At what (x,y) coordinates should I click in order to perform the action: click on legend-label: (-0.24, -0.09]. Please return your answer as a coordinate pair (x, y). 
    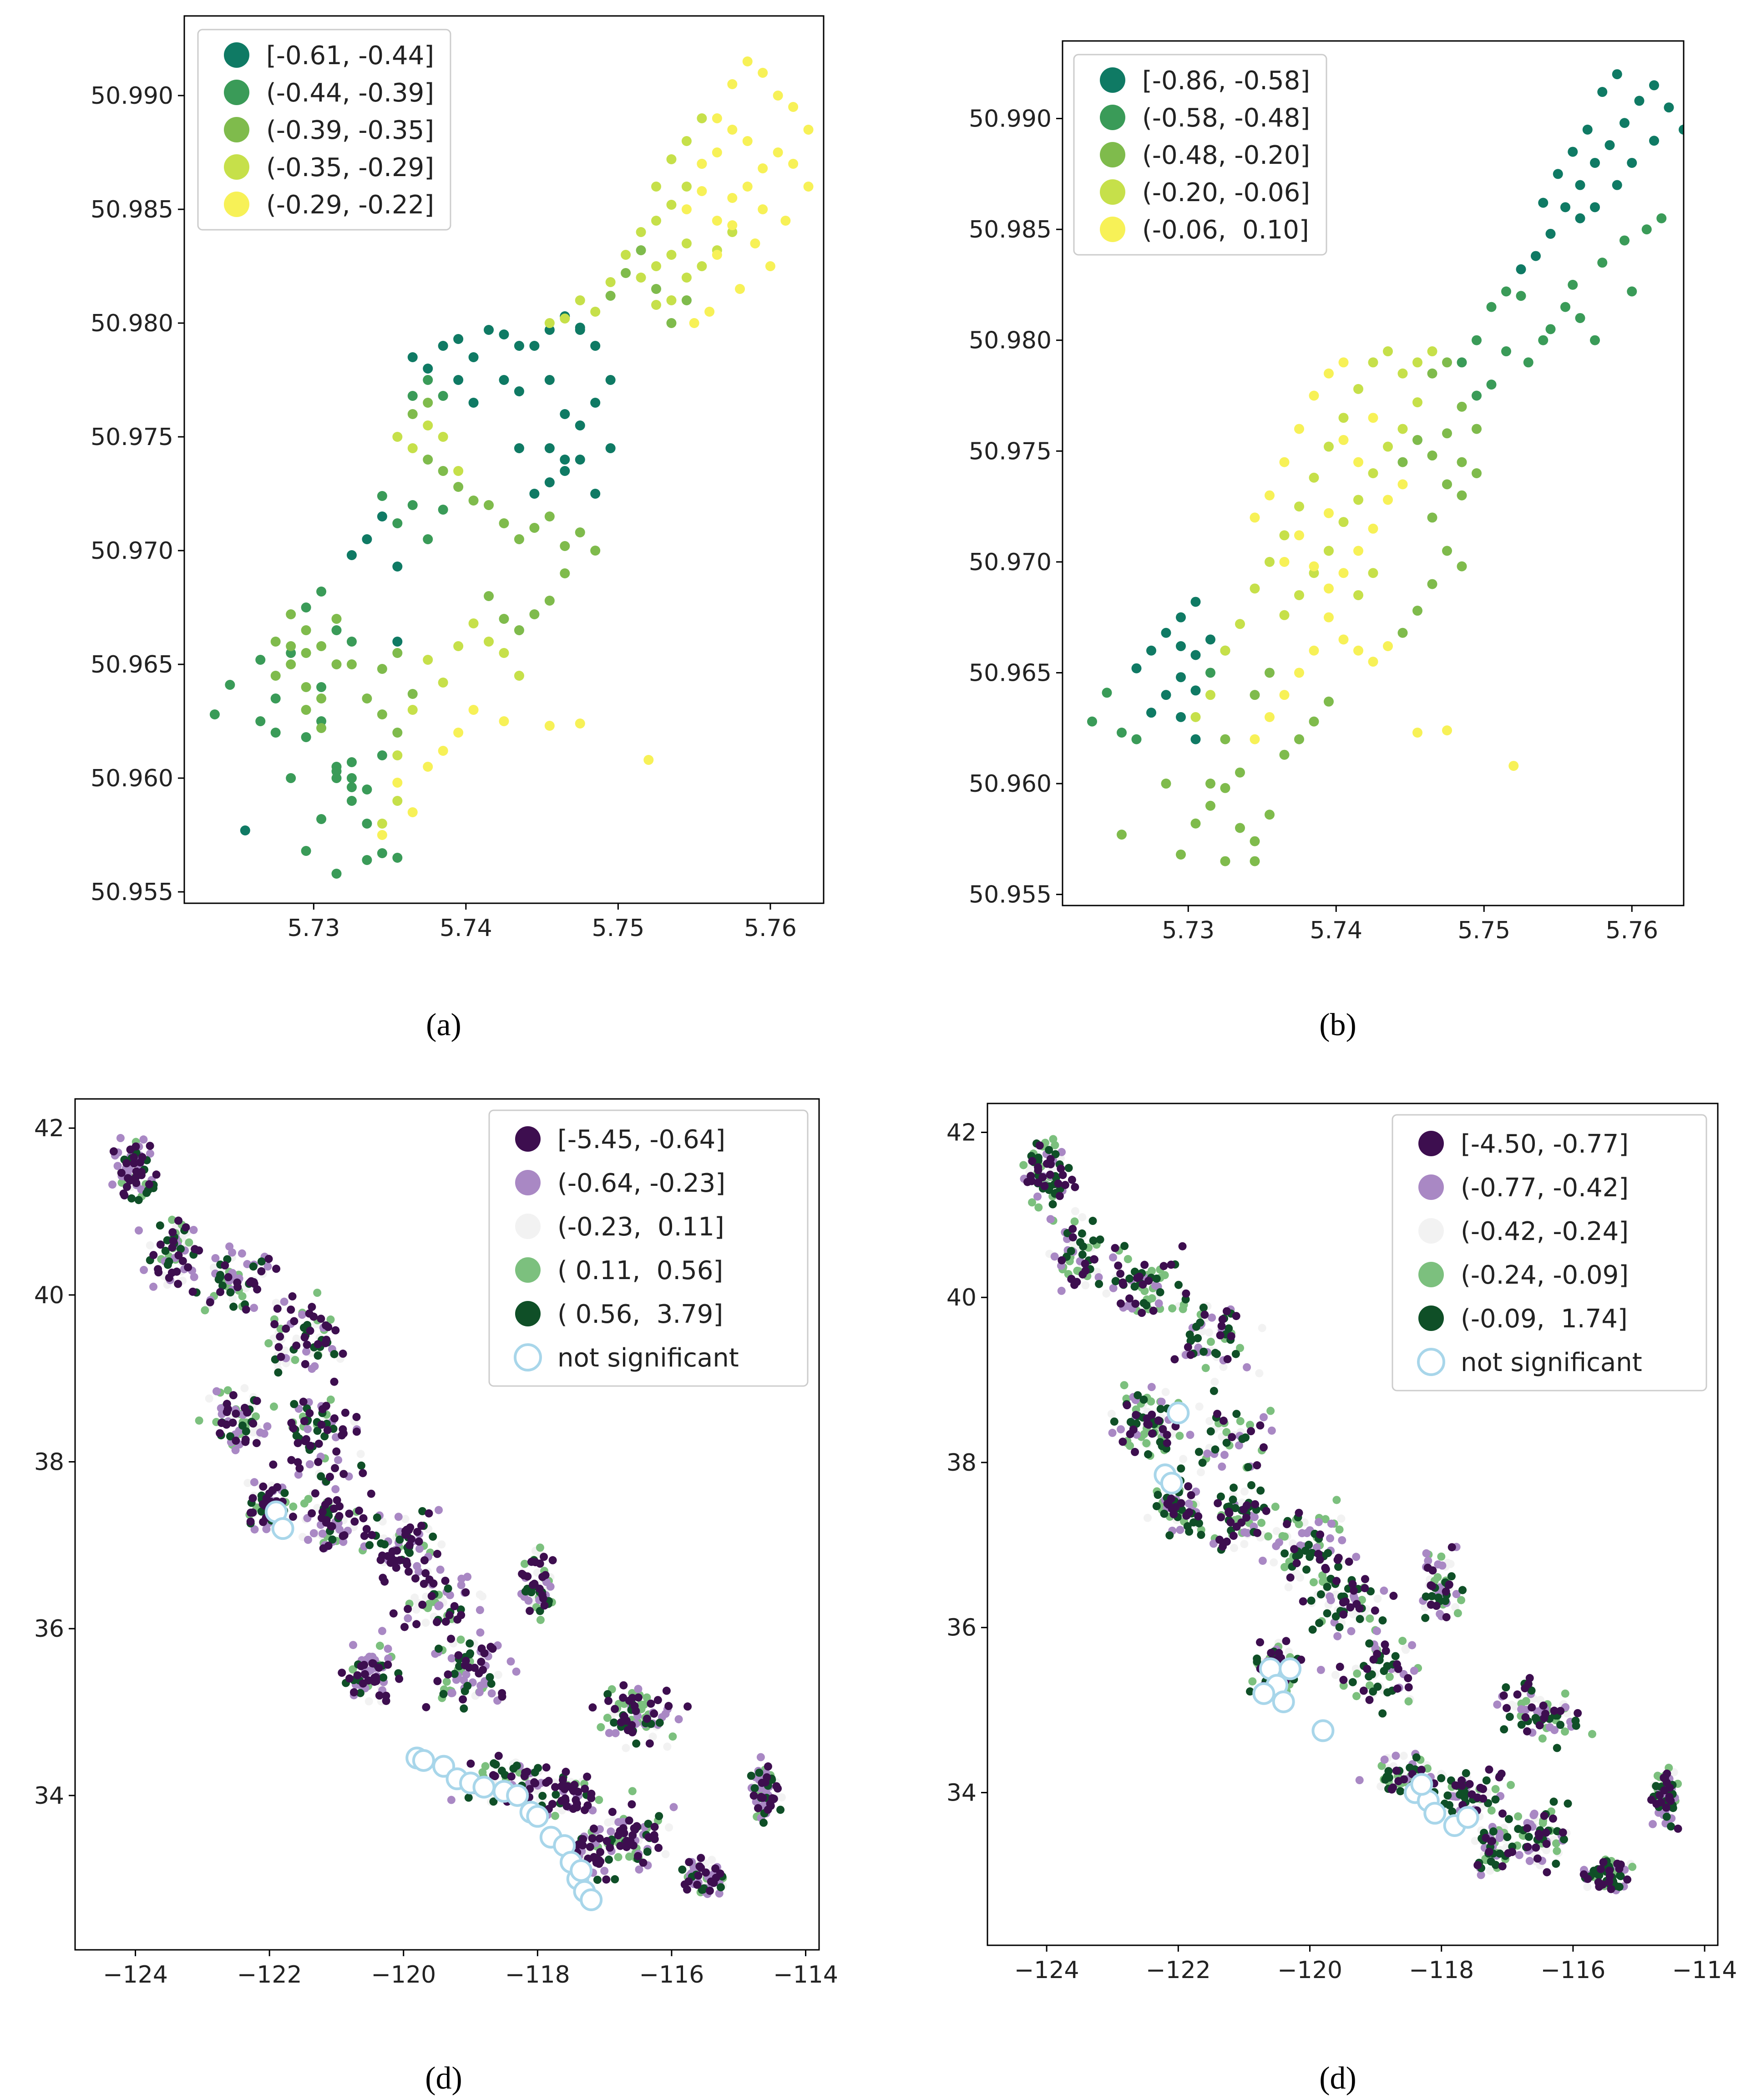
    Looking at the image, I should click on (1545, 1275).